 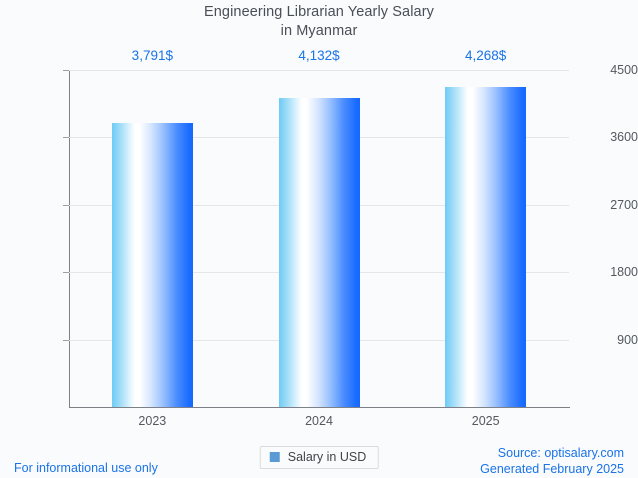 I want to click on y-axis-tick-label: 900, so click(x=627, y=339).